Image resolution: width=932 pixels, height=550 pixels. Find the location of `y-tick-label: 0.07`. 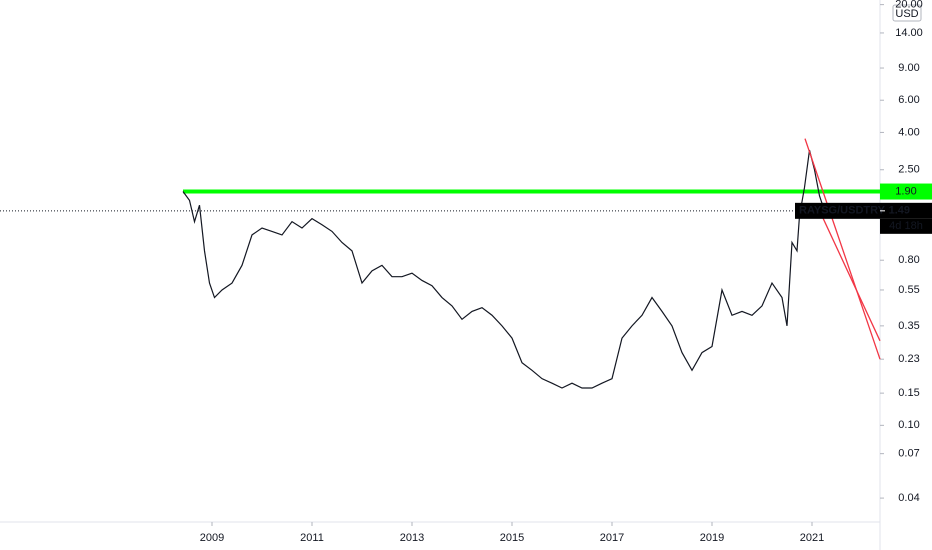

y-tick-label: 0.07 is located at coordinates (908, 454).